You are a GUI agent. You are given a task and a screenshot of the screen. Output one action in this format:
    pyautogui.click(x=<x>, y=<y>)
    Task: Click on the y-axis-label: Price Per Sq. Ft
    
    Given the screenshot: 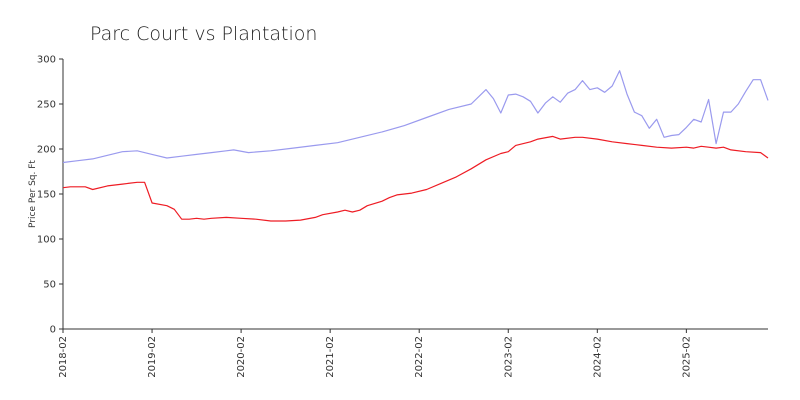 What is the action you would take?
    pyautogui.click(x=33, y=194)
    